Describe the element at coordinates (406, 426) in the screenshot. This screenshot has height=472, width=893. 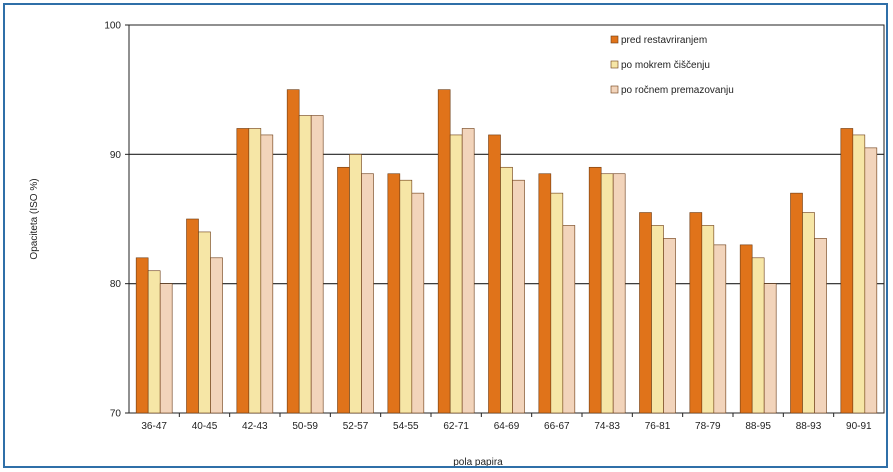
I see `x-tick-label: 54-55` at that location.